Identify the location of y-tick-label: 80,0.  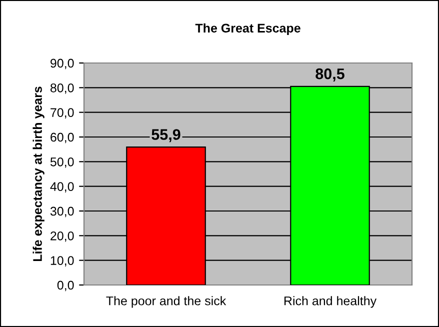
(62, 88).